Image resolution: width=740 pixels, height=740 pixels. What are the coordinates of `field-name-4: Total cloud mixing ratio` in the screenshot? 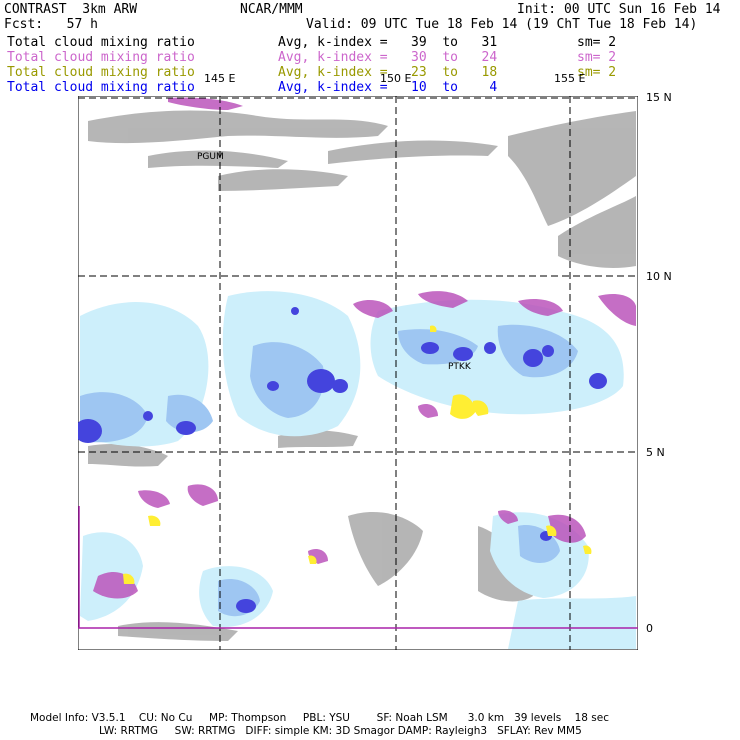 It's located at (101, 87).